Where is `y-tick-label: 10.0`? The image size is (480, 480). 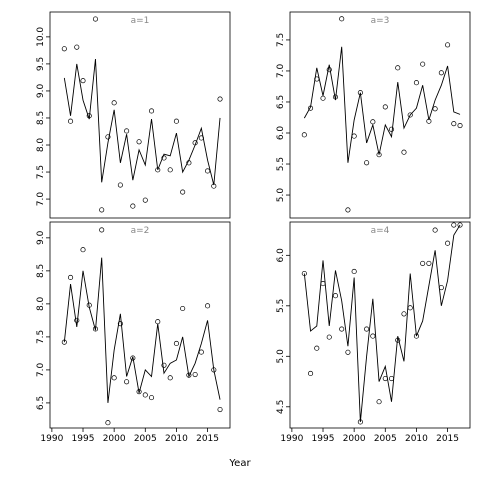 y-tick-label: 10.0 is located at coordinates (41, 37).